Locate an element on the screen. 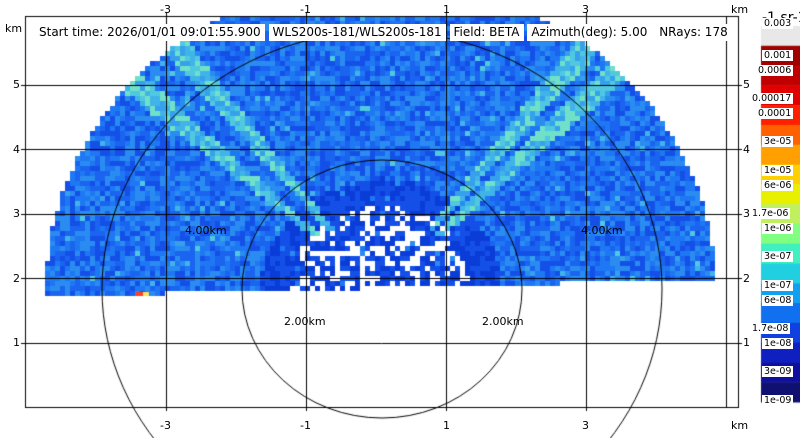 The width and height of the screenshot is (800, 438). nrays-label: NRays: 178 is located at coordinates (693, 32).